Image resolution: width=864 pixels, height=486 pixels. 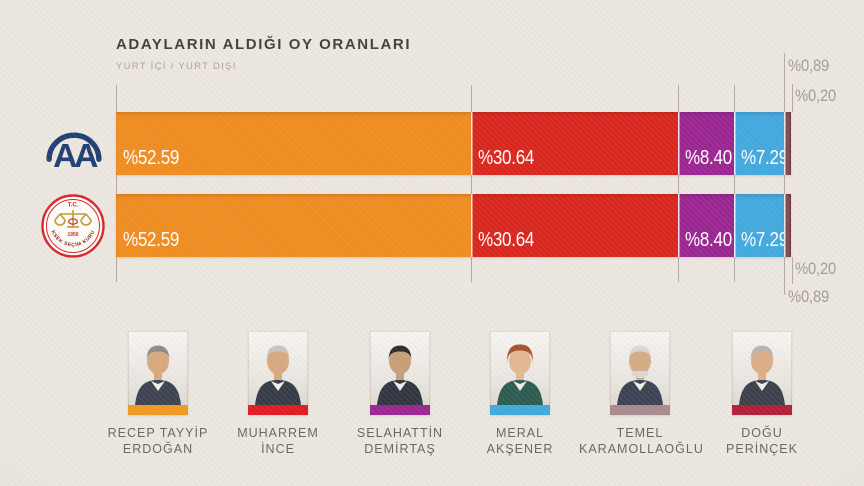 I want to click on candidate-card-karamollaoglu: TEMEL KARAMOLLAOĞLU, so click(x=641, y=394).